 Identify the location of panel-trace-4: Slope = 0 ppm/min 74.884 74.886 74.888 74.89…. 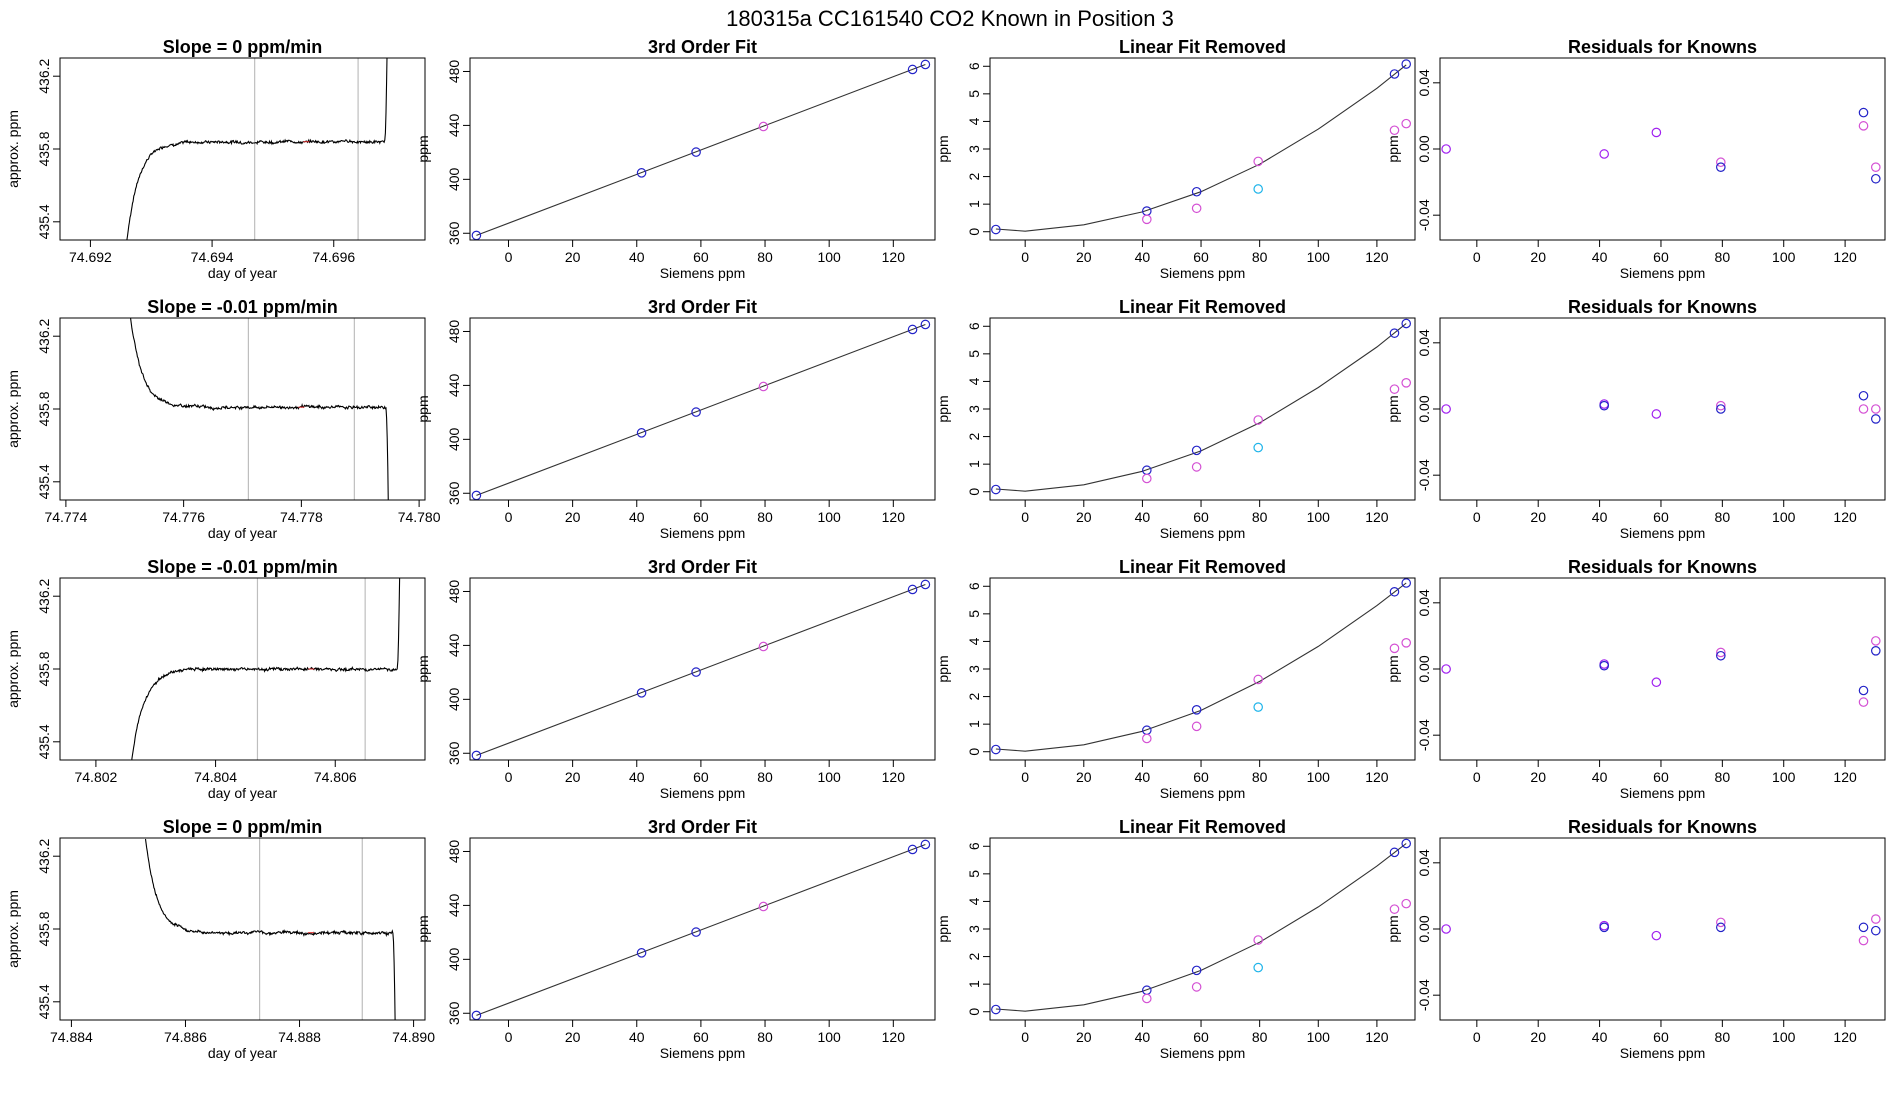
(220, 939).